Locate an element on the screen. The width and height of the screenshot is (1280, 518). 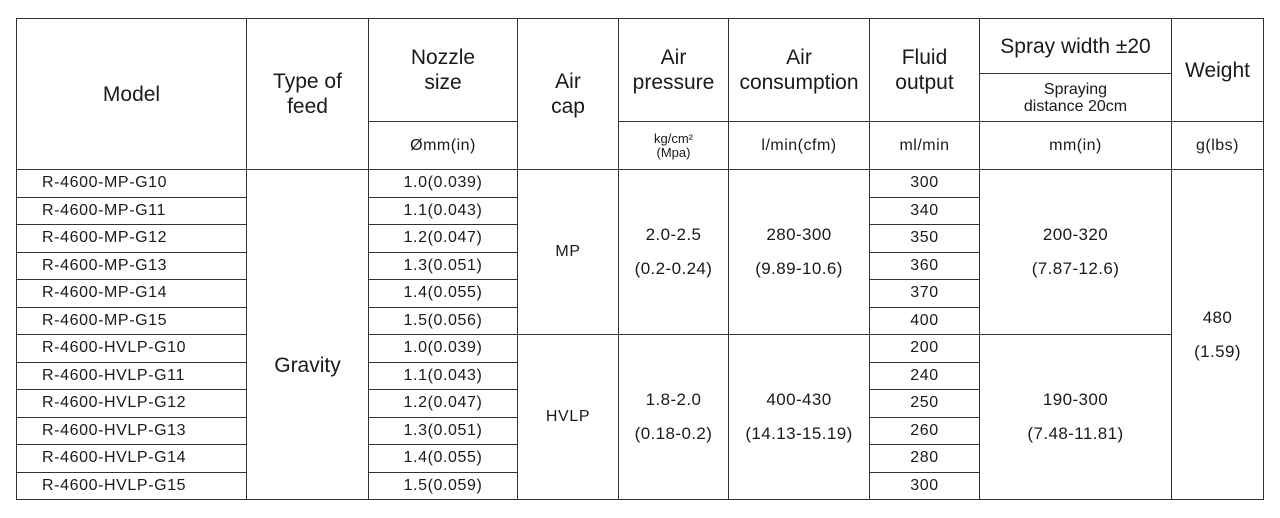
fluid-output-cell: 260 is located at coordinates (924, 430).